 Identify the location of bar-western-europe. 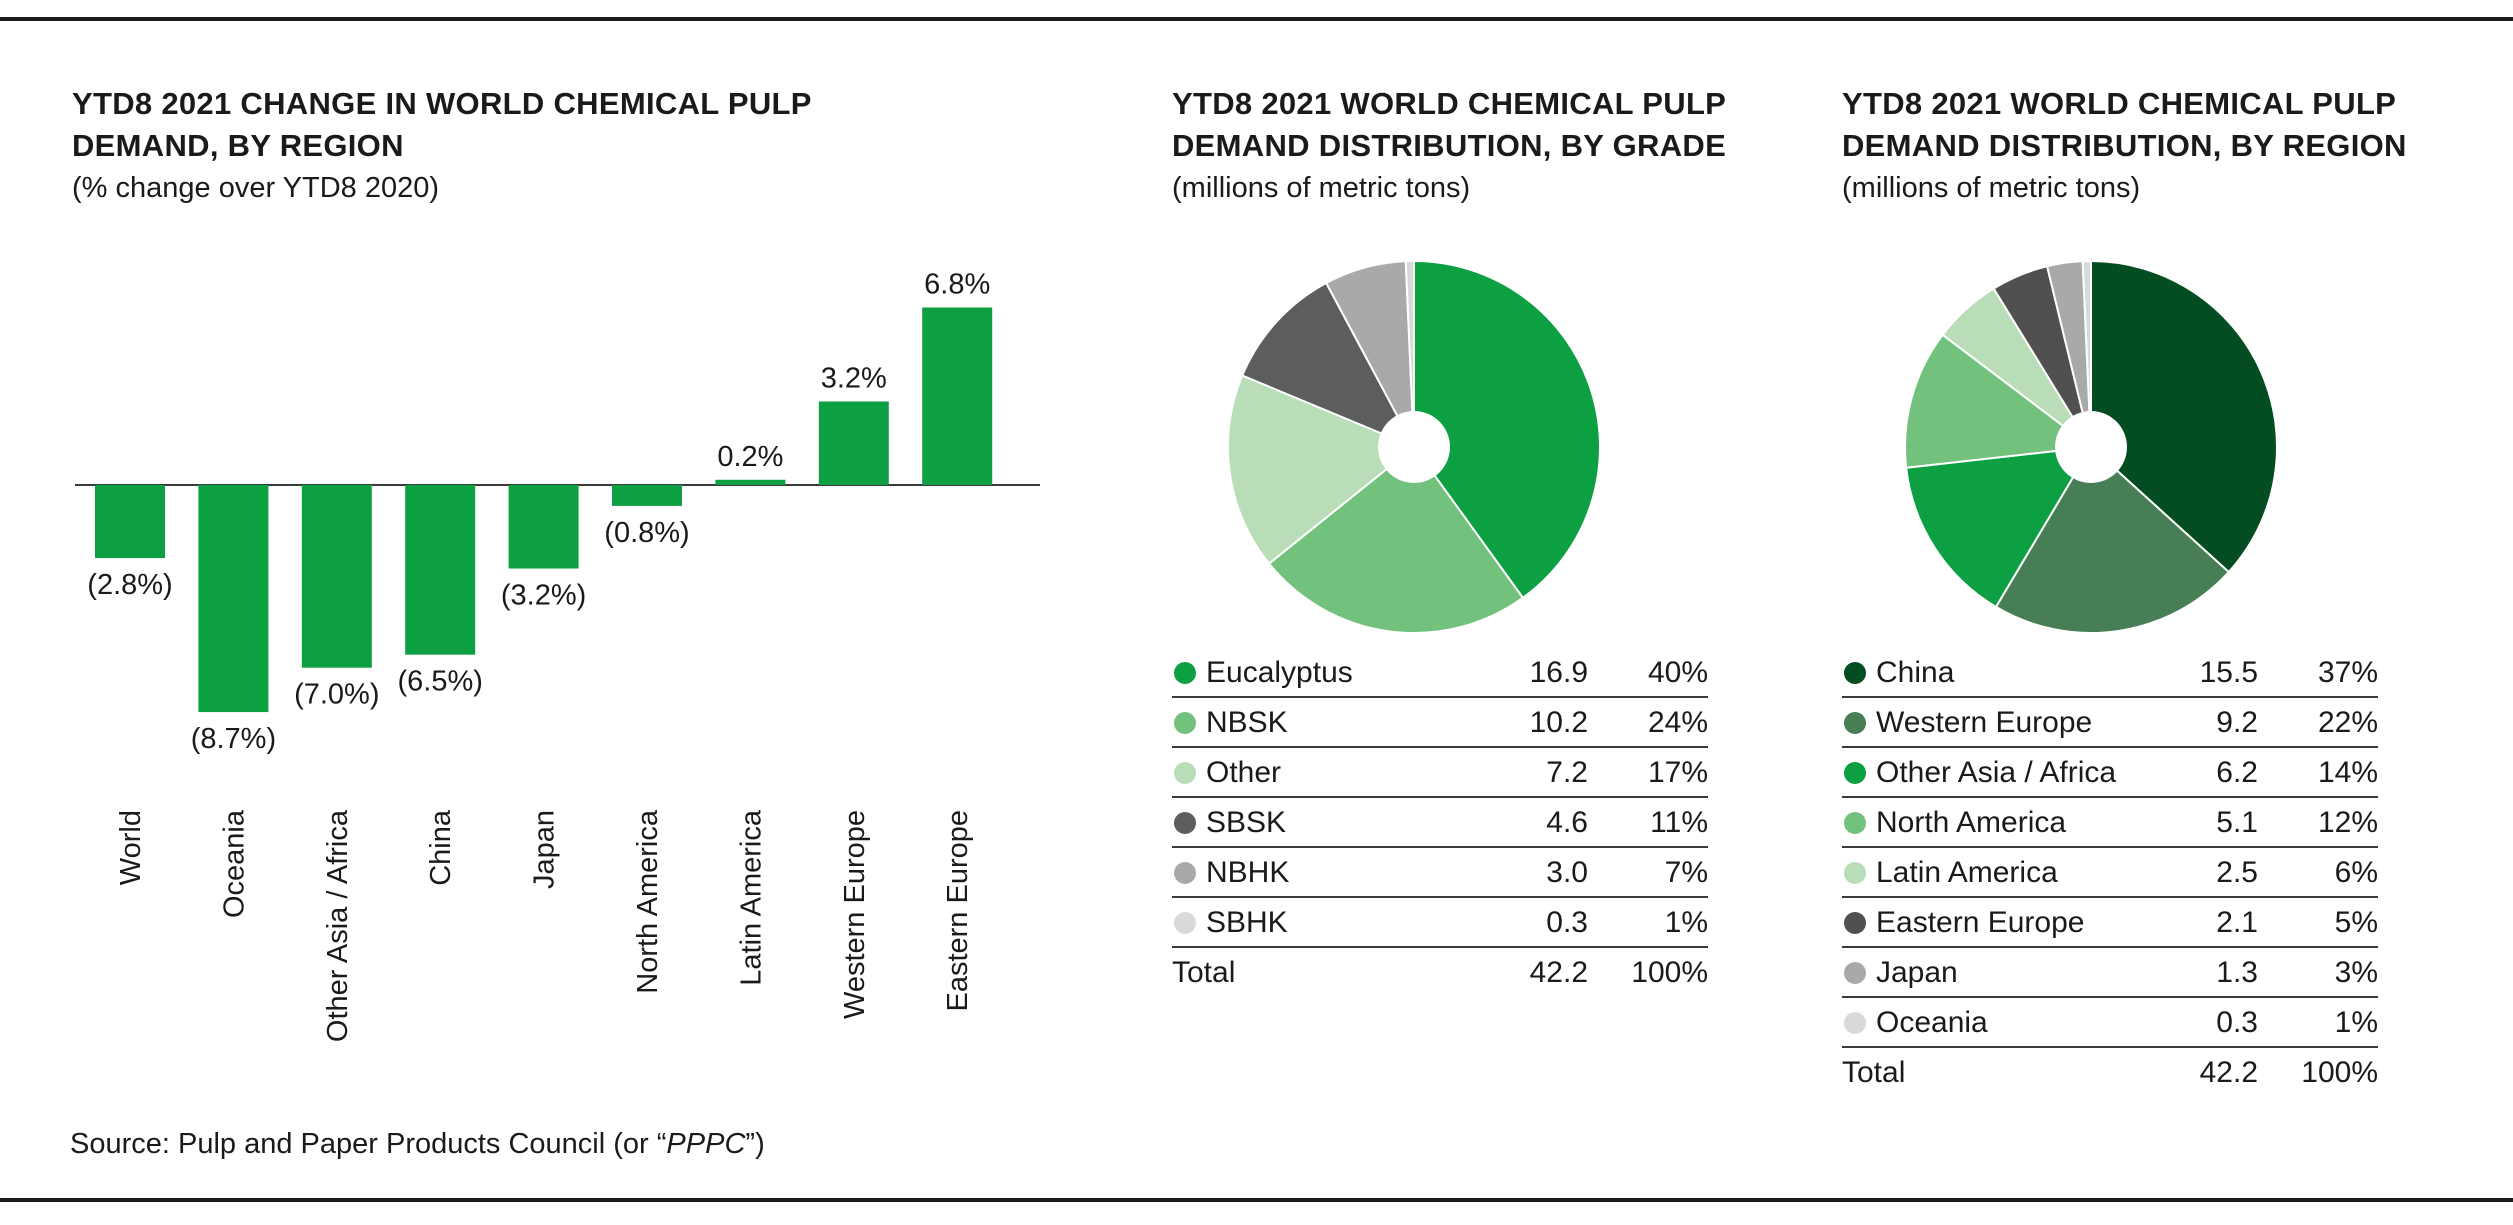
(853, 443).